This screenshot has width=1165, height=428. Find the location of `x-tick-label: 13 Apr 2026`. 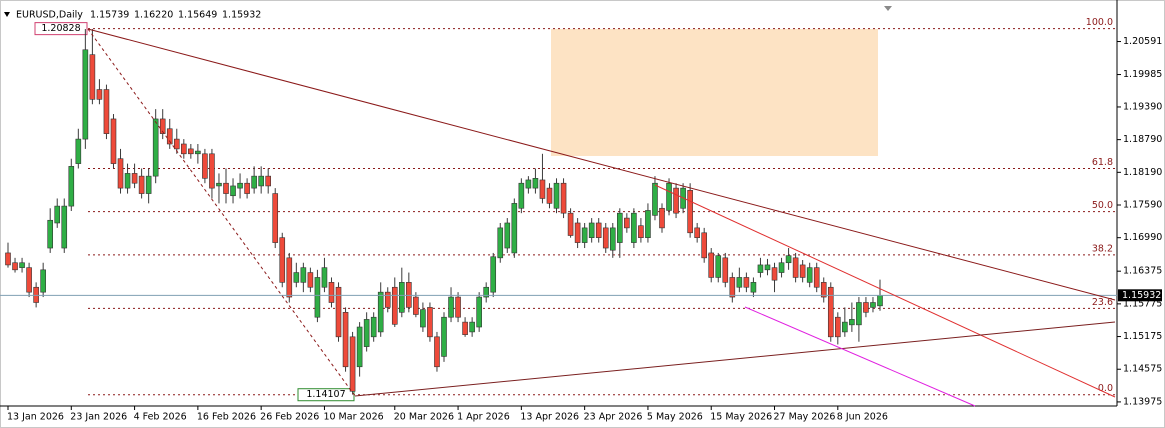

x-tick-label: 13 Apr 2026 is located at coordinates (549, 417).